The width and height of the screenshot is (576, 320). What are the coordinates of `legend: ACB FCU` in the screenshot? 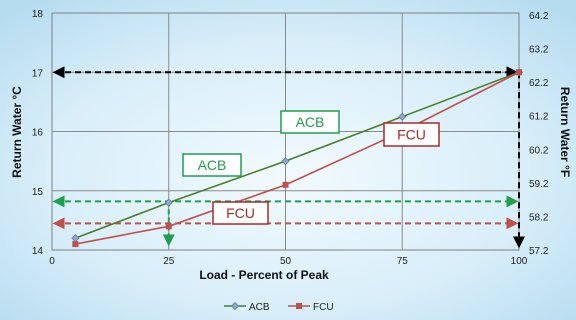 It's located at (279, 307).